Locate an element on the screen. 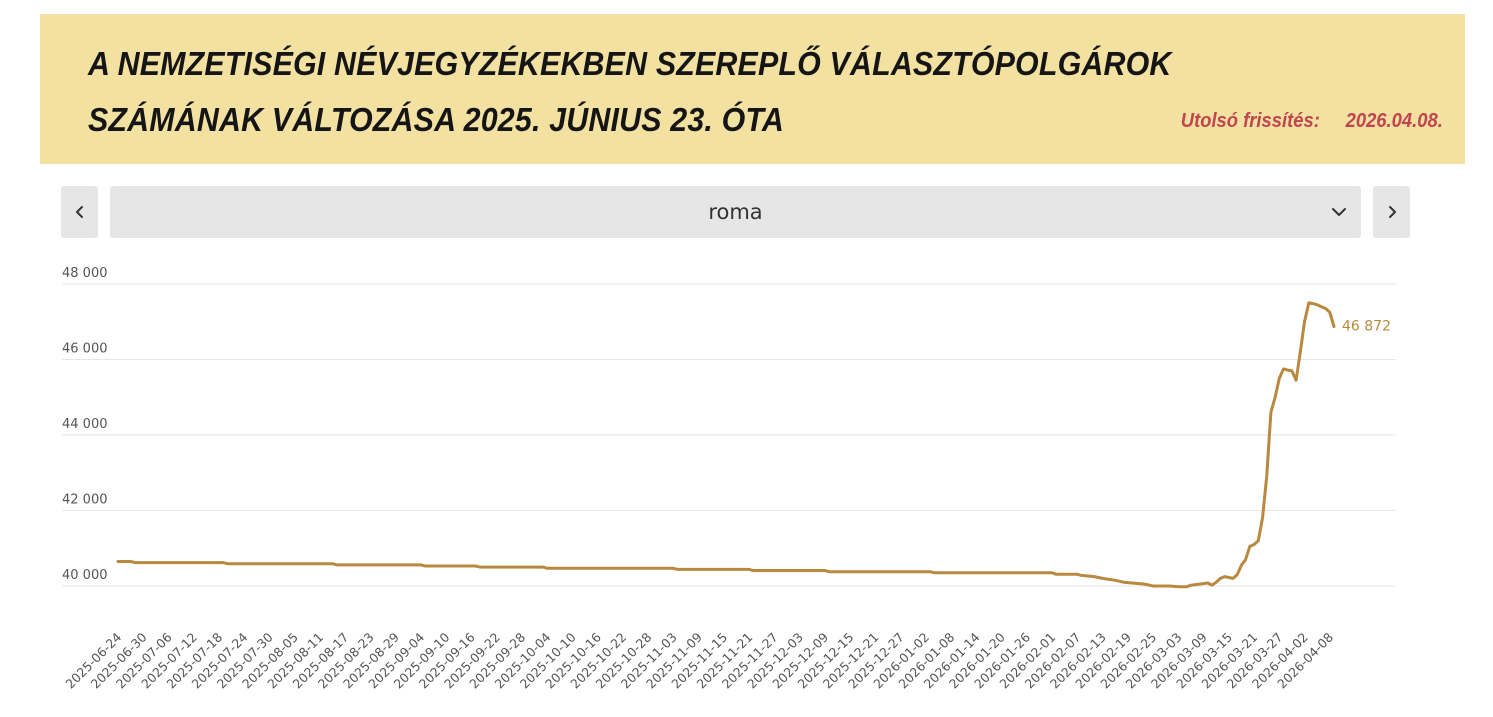 This screenshot has width=1493, height=717. y-tick-label: 42 000 is located at coordinates (85, 500).